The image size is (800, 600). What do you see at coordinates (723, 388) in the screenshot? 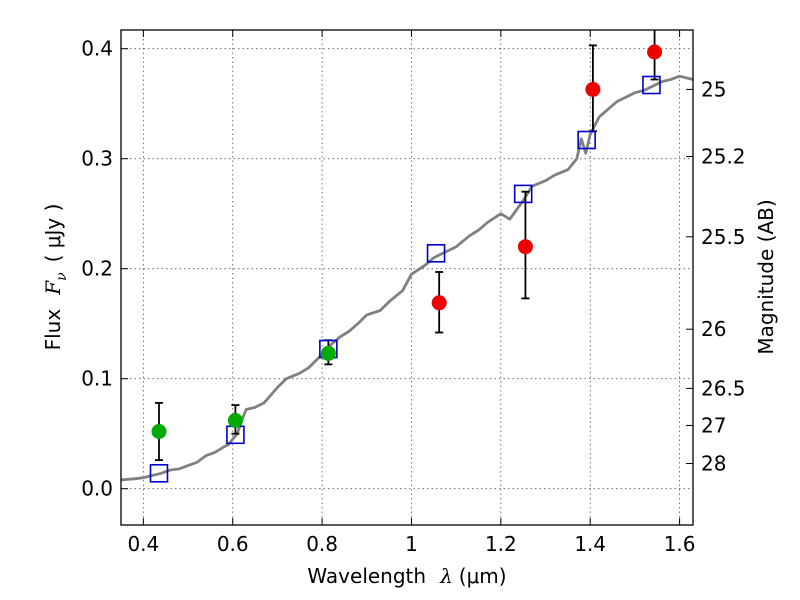
I see `magnitude-tick-label: 26.5` at bounding box center [723, 388].